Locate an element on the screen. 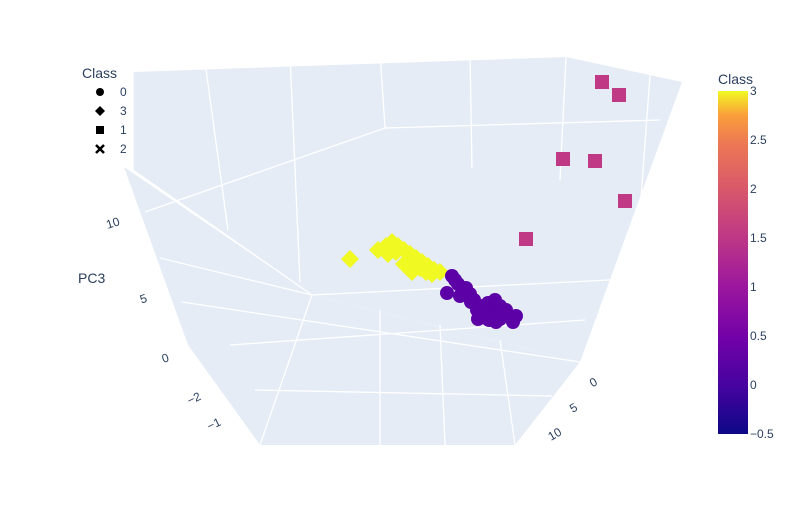 The height and width of the screenshot is (525, 800). colorbar-tick-label: 1.5 is located at coordinates (758, 238).